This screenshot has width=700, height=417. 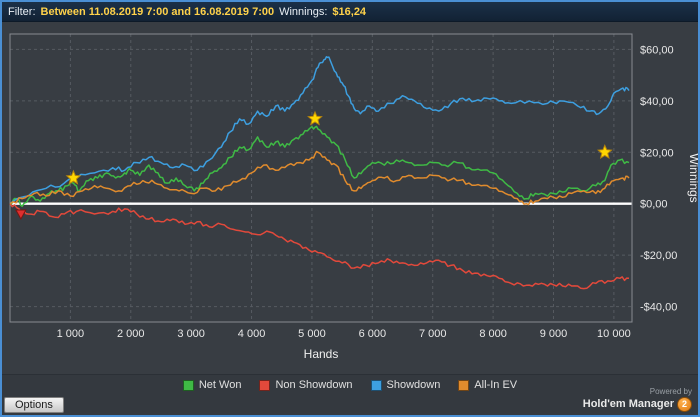 What do you see at coordinates (628, 404) in the screenshot?
I see `brand-name: Hold'em Manager` at bounding box center [628, 404].